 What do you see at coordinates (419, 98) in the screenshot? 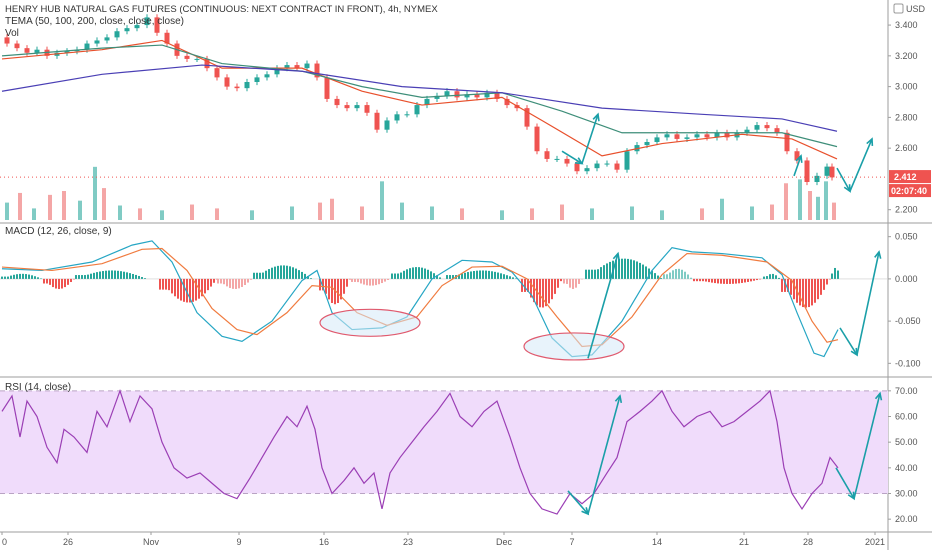
I see `tema-line` at bounding box center [419, 98].